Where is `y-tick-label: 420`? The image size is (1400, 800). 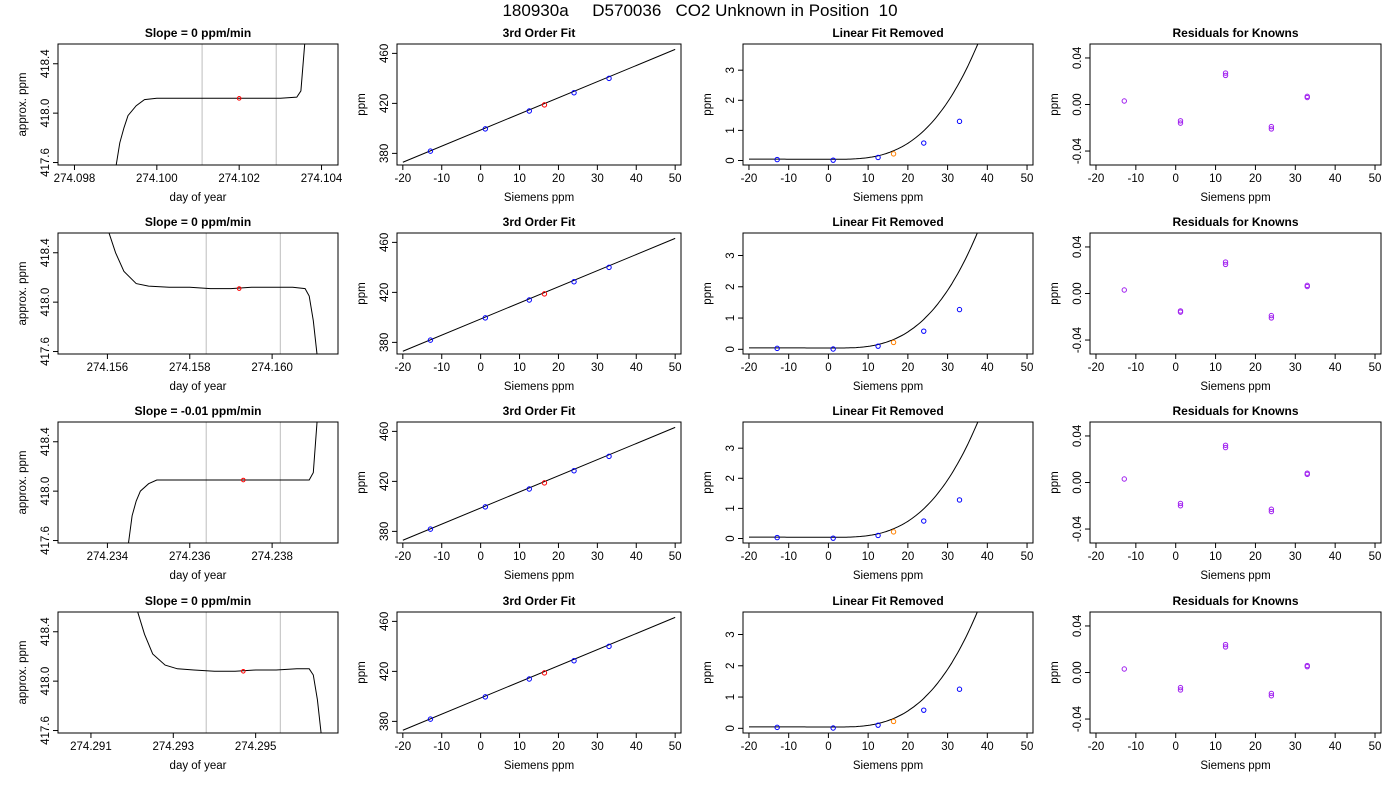 y-tick-label: 420 is located at coordinates (385, 671).